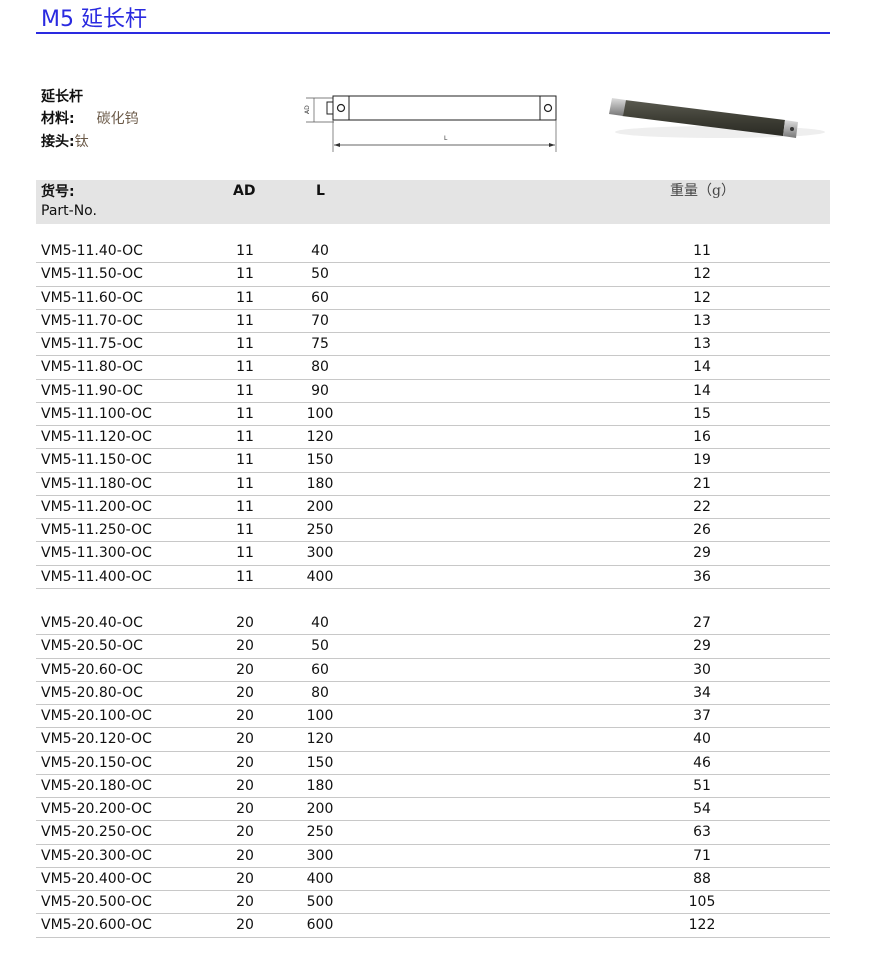  What do you see at coordinates (433, 252) in the screenshot?
I see `table-row: VM5-11.40-OC 11 40 11` at bounding box center [433, 252].